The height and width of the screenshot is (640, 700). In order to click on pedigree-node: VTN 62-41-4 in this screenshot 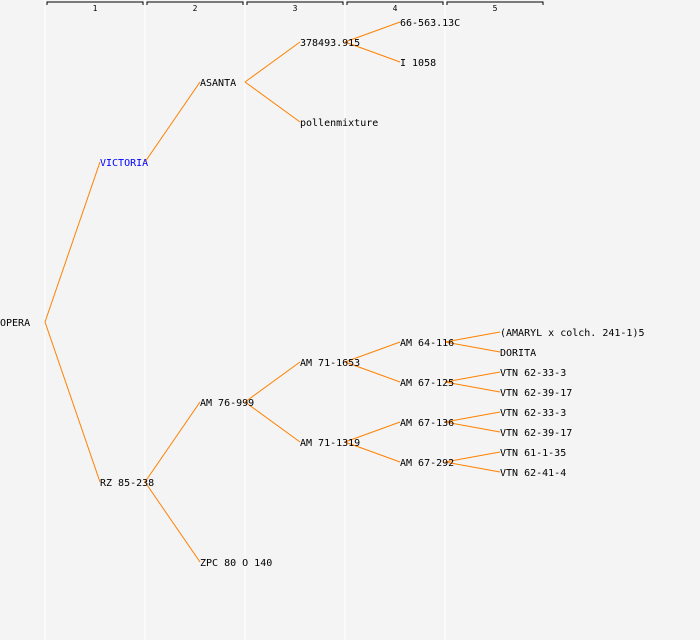, I will do `click(533, 473)`.